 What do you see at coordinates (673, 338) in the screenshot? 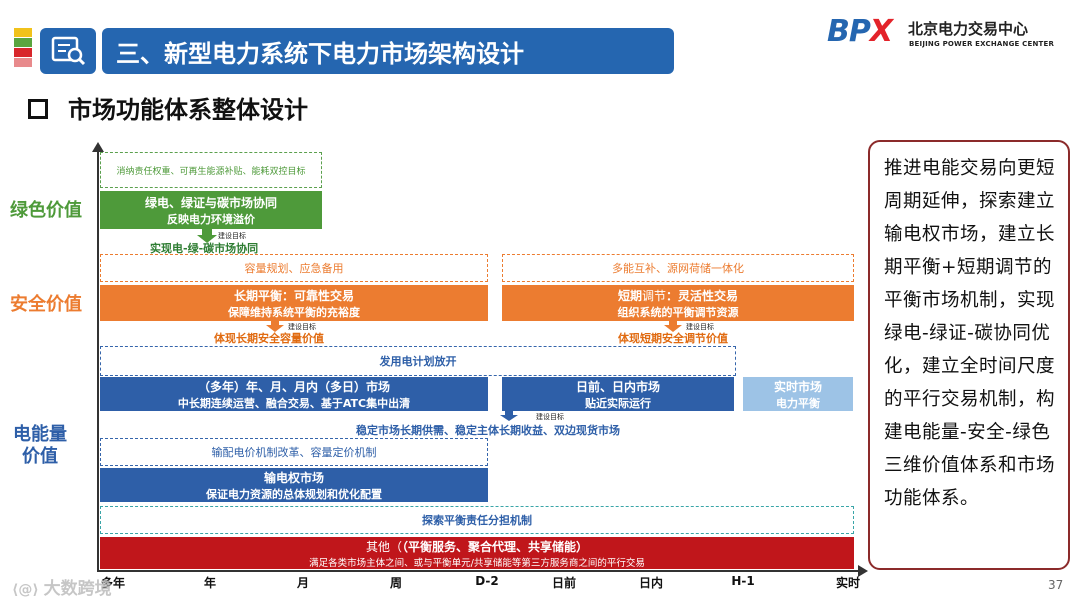
I see `security-short-goal: 体现短期安全调节价值` at bounding box center [673, 338].